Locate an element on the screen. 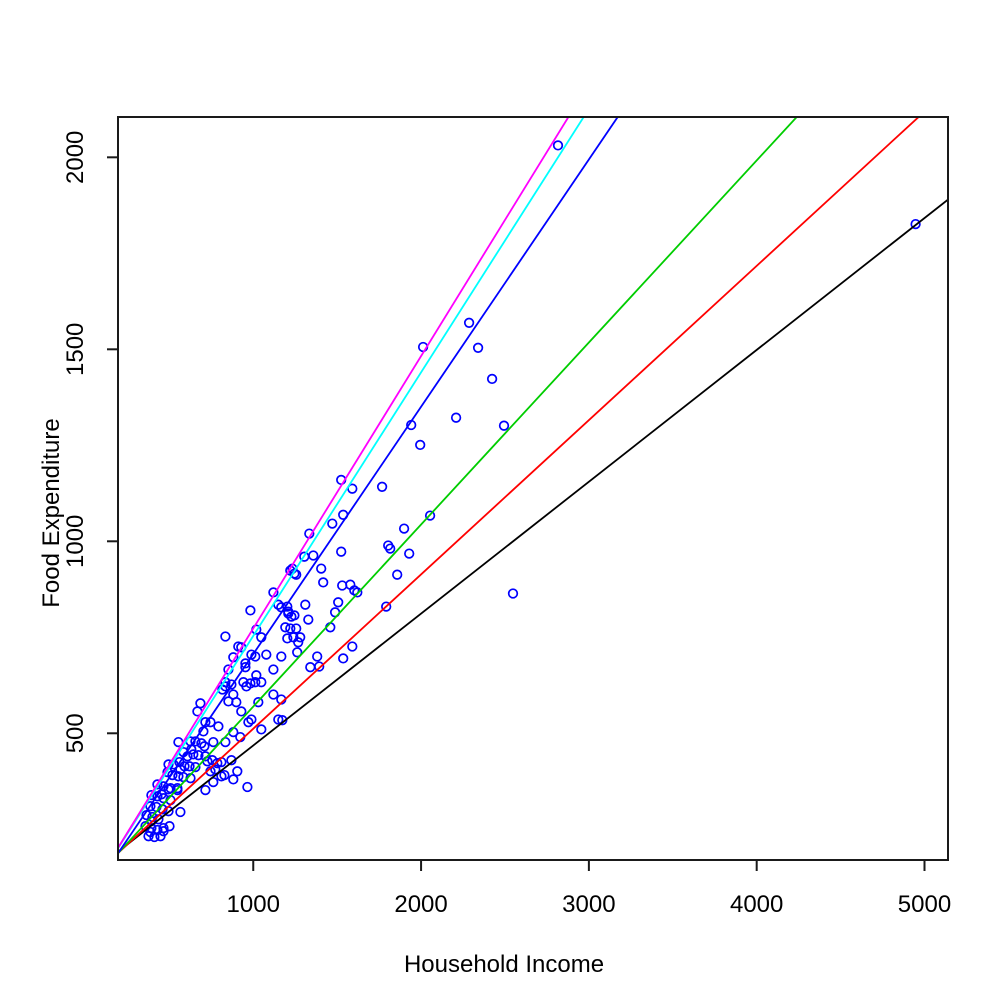  x-axis: 1000 2000 3000 4000 5000 is located at coordinates (589, 889).